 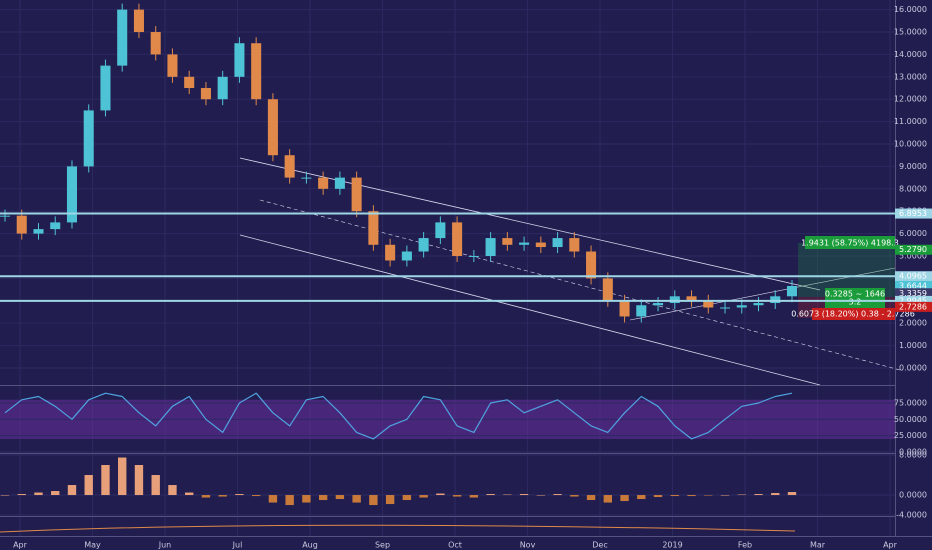 I want to click on stop-label-box, so click(x=853, y=314).